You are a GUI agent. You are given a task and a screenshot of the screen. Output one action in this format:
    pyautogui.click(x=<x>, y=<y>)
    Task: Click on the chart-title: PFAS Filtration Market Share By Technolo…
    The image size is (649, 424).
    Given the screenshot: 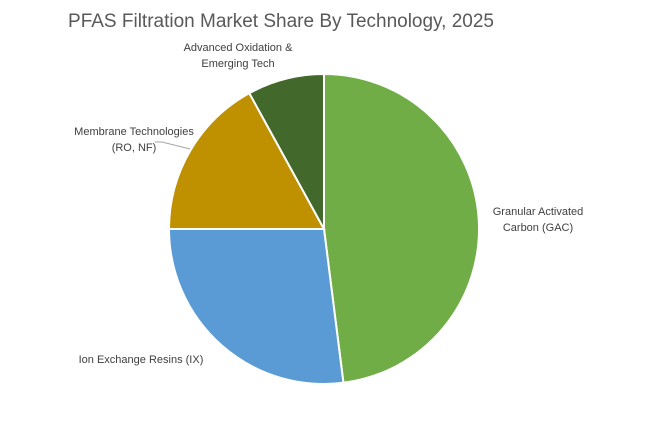 What is the action you would take?
    pyautogui.click(x=281, y=21)
    